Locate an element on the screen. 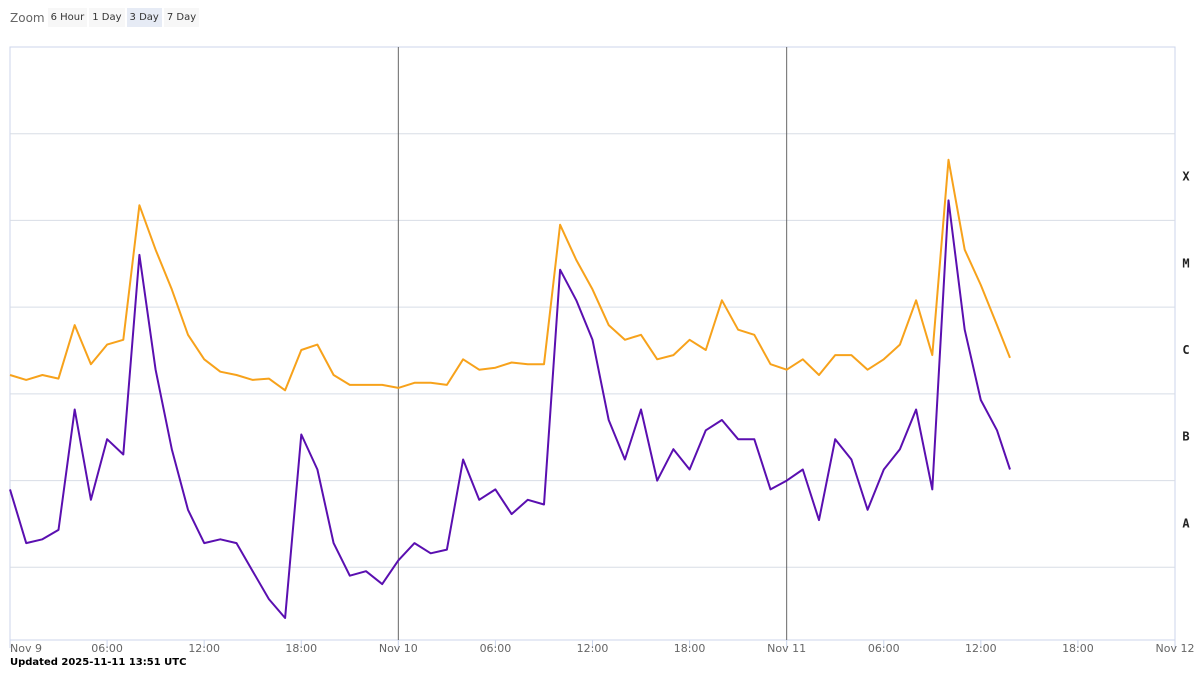  zoom-button: 1 Day is located at coordinates (107, 17).